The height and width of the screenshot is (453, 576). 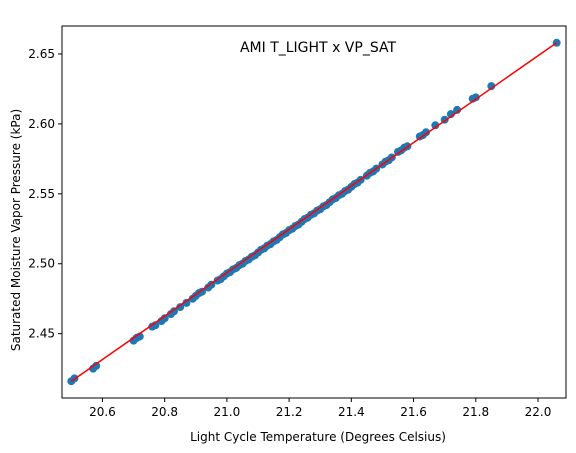 I want to click on x-tick-label: 20.6, so click(x=102, y=412).